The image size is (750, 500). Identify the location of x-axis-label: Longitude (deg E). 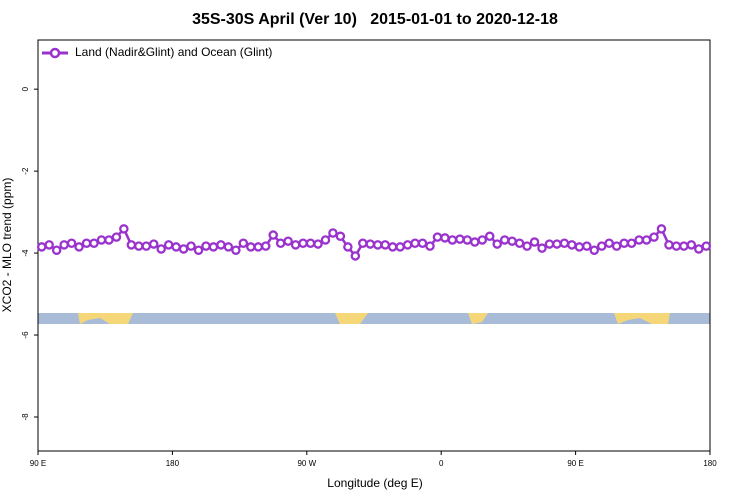
(374, 483).